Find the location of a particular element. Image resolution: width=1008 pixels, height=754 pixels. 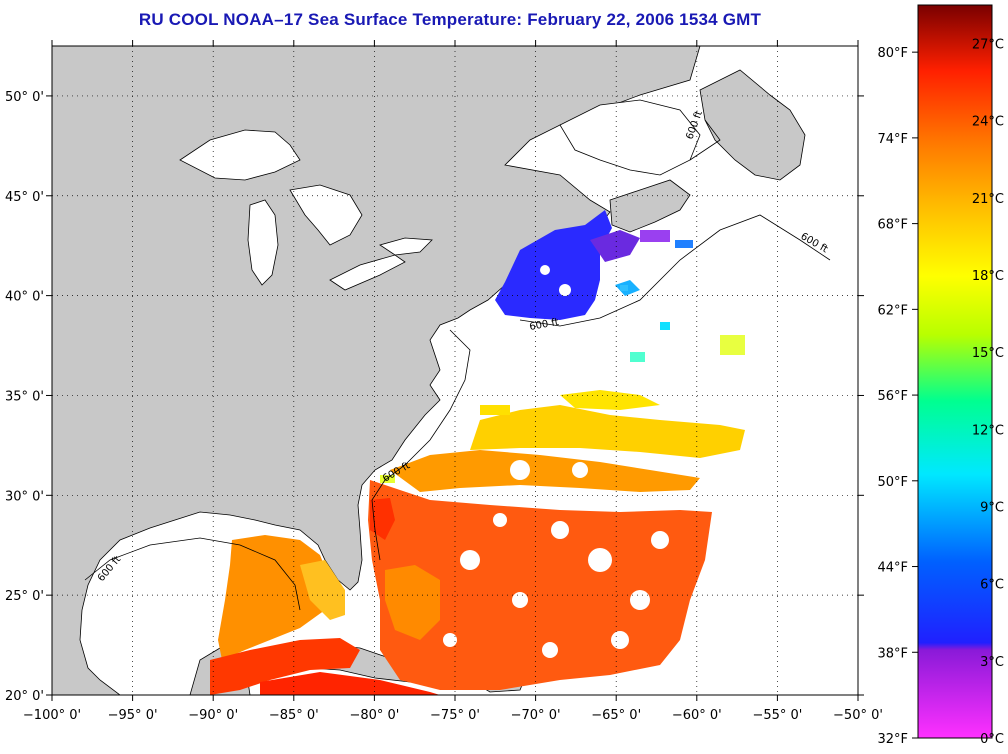

colorbar-f-label: 56°F is located at coordinates (892, 396).